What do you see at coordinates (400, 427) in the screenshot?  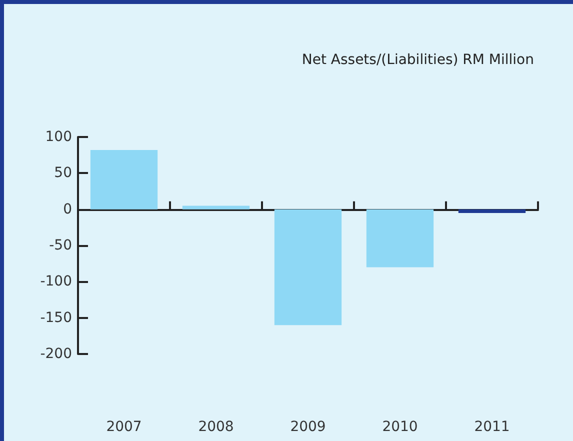 I see `x-tick-label: 2010` at bounding box center [400, 427].